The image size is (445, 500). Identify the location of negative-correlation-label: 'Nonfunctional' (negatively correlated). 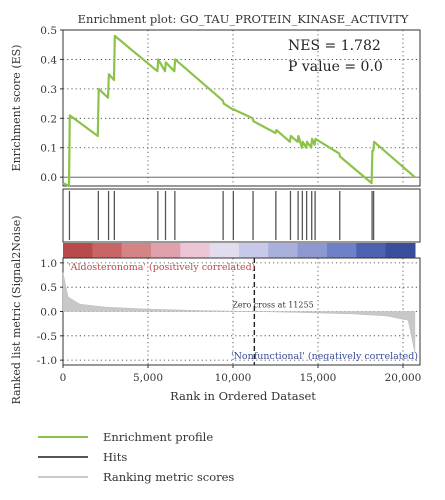
(324, 356).